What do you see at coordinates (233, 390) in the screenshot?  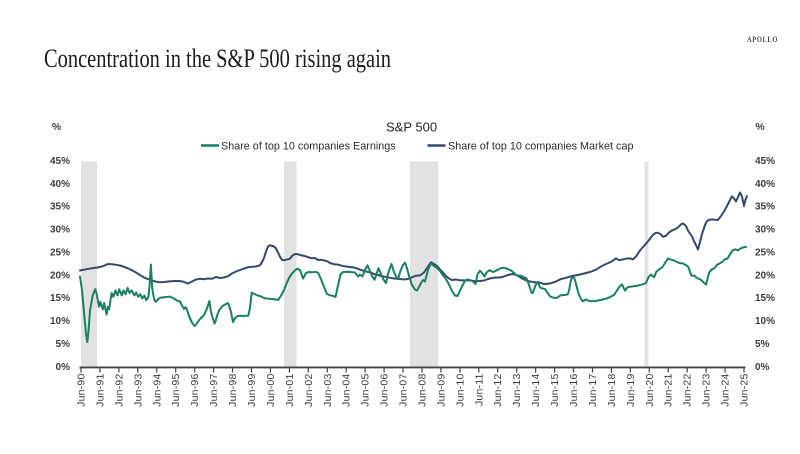 I see `svg-text: Jun-98` at bounding box center [233, 390].